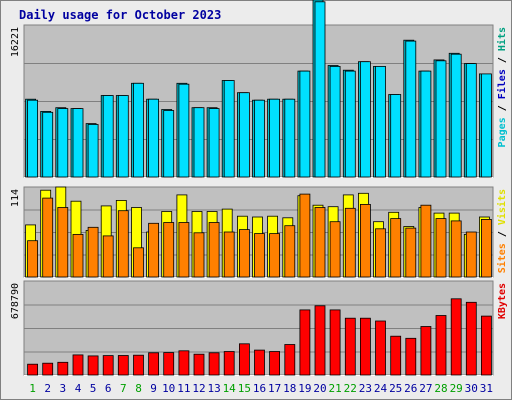 The height and width of the screenshot is (400, 512). I want to click on day-label-23: 23, so click(365, 388).